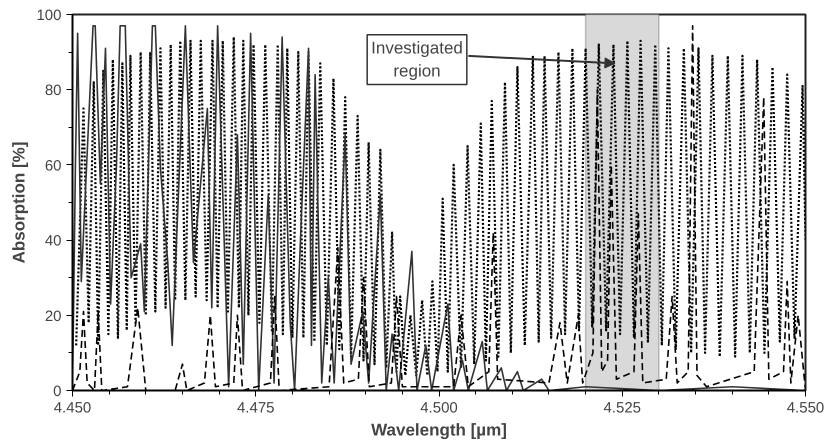  What do you see at coordinates (439, 408) in the screenshot?
I see `x-tick-label: 4.500` at bounding box center [439, 408].